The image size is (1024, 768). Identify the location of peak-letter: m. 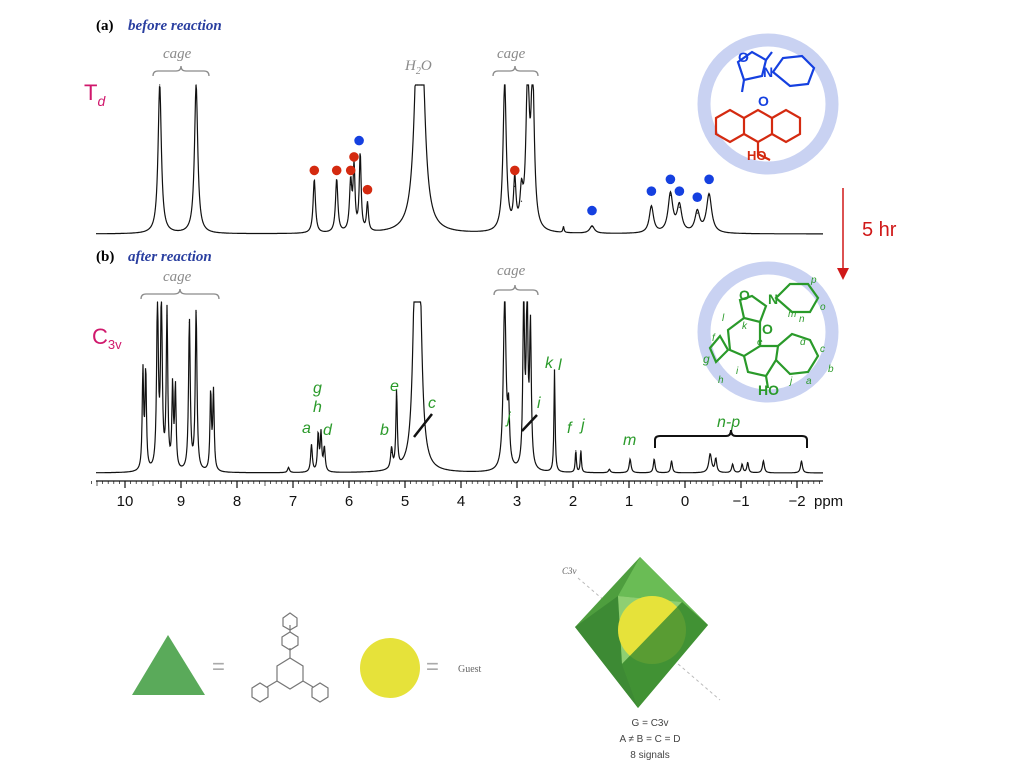
(629, 440).